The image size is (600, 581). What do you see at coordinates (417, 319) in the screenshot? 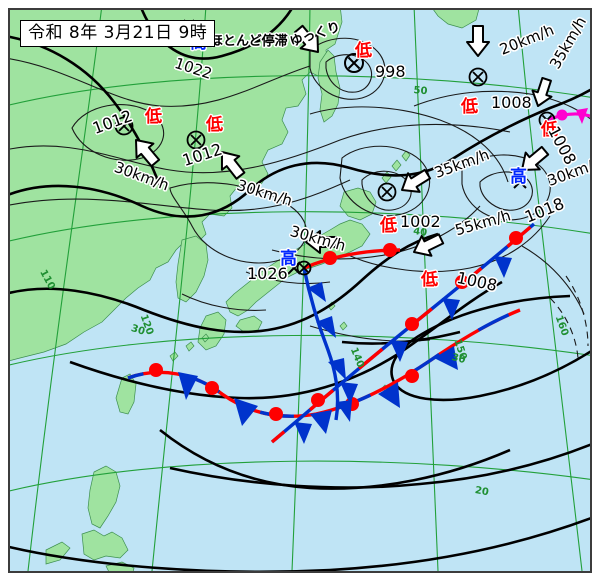
I see `warm-front-ne-bumps` at bounding box center [417, 319].